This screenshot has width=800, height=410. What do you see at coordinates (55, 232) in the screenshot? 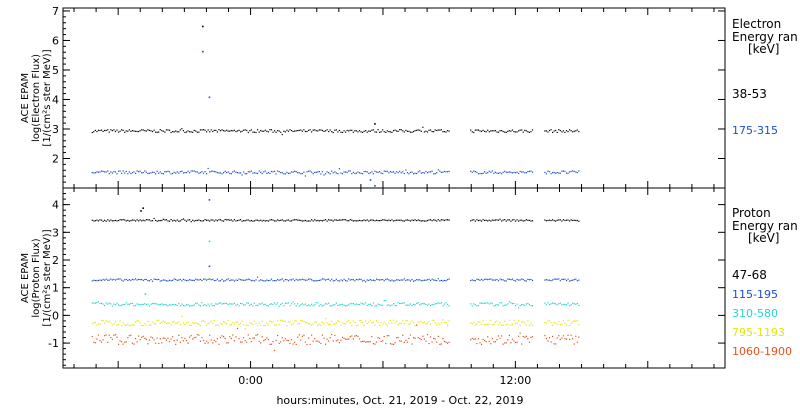
I see `y-tick-label: 3` at bounding box center [55, 232].